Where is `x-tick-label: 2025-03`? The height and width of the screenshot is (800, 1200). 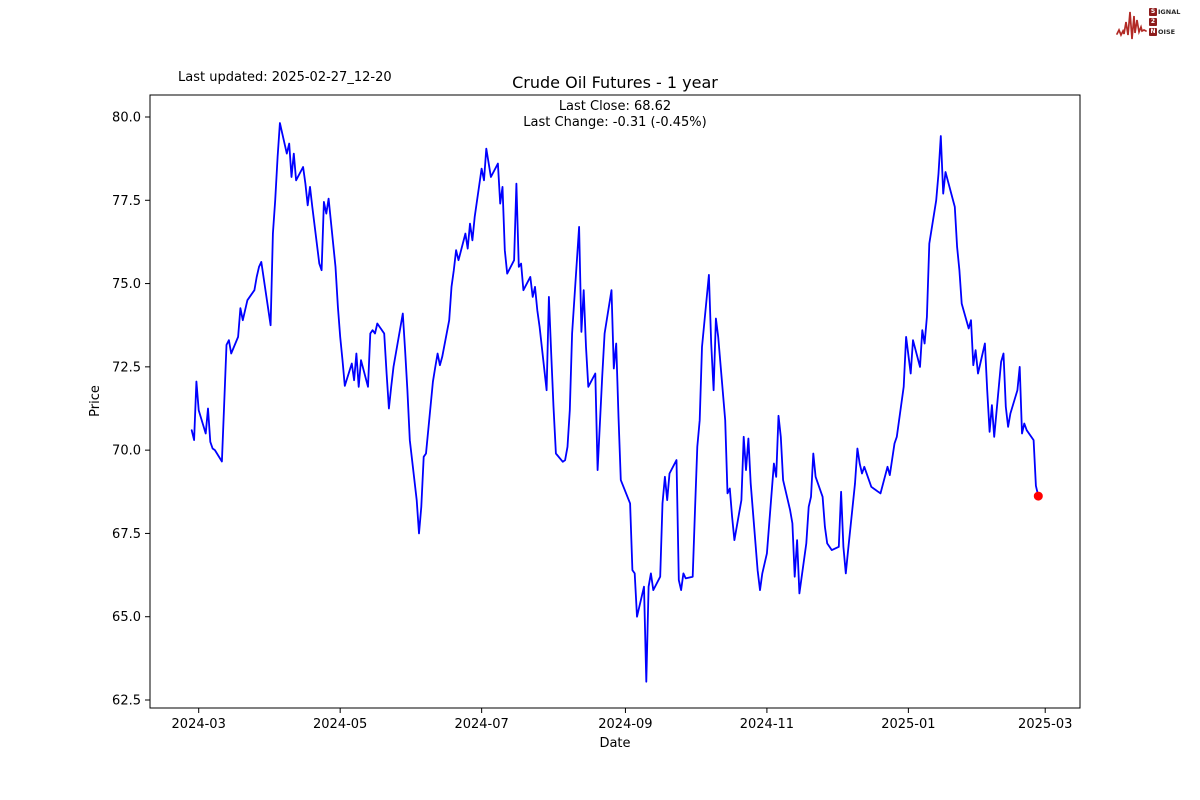
x-tick-label: 2025-03 is located at coordinates (1045, 724).